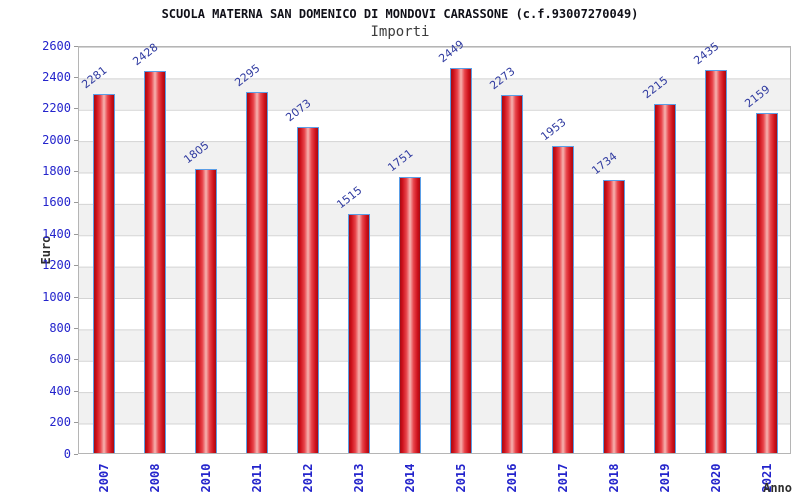 The image size is (800, 500). I want to click on y-tick-label: 800, so click(60, 327).